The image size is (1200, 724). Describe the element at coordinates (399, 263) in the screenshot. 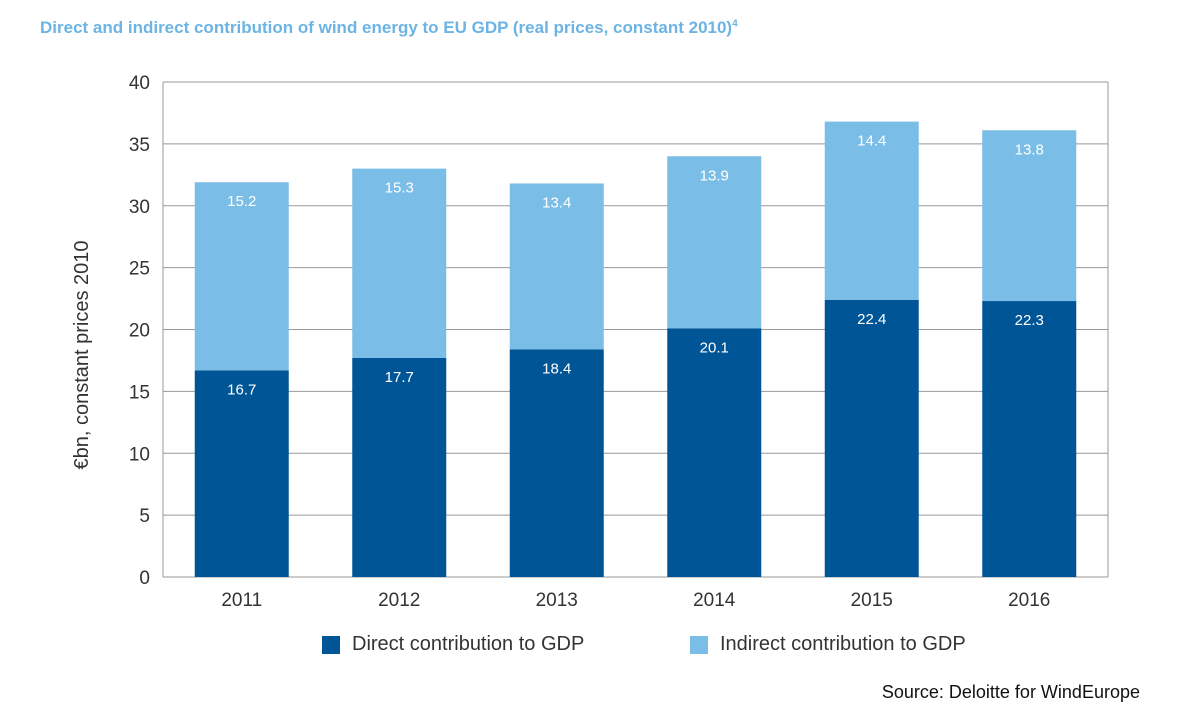

I see `bar-indirect-2012` at that location.